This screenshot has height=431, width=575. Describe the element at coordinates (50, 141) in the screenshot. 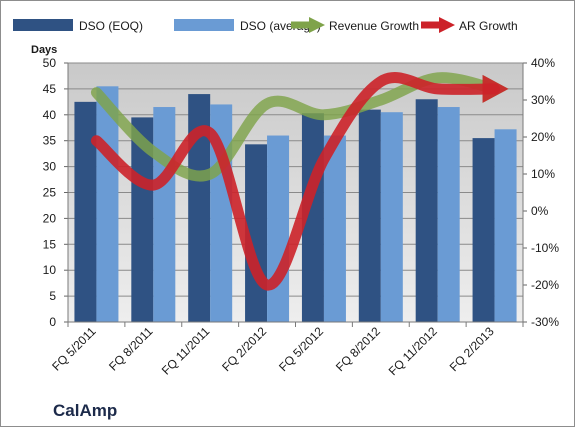

I see `left-tick-label: 35` at that location.